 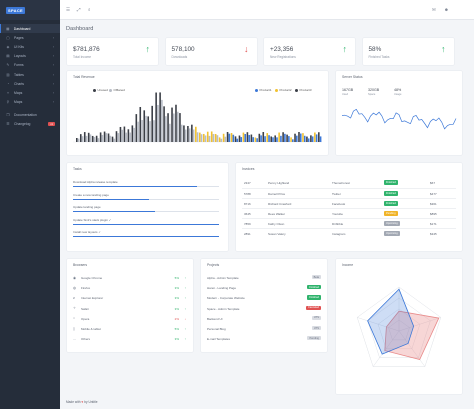 I want to click on legend-item: Product1, so click(x=263, y=90).